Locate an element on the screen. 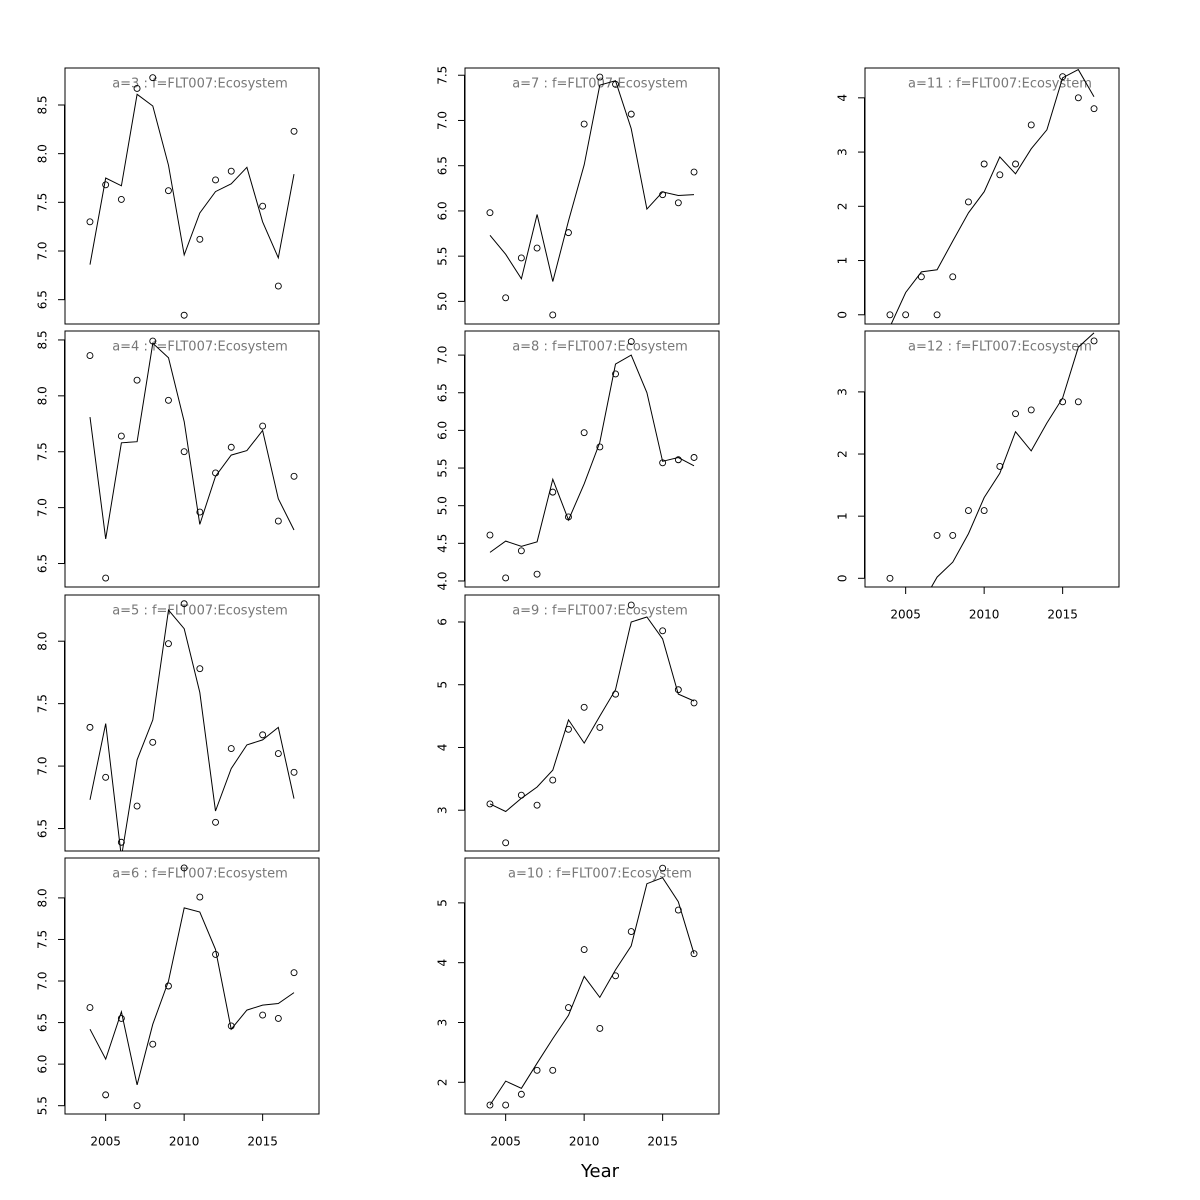  panel: a=9 : f=FLT007:Ecosystem 3 4 5 6 is located at coordinates (578, 723).